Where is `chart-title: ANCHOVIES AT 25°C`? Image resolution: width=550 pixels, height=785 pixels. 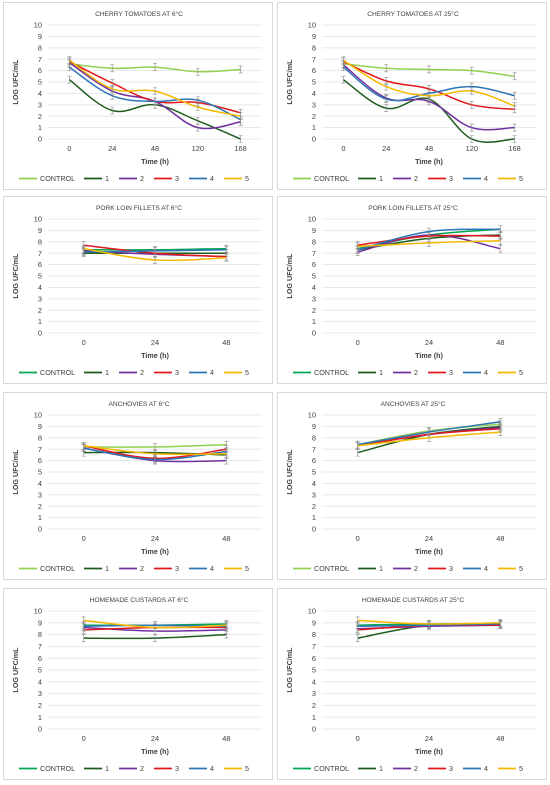 chart-title: ANCHOVIES AT 25°C is located at coordinates (413, 404).